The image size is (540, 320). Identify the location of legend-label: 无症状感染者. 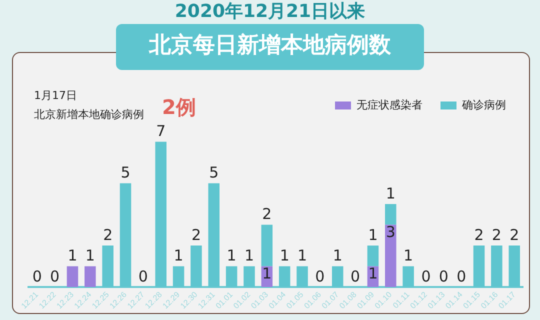
(389, 105).